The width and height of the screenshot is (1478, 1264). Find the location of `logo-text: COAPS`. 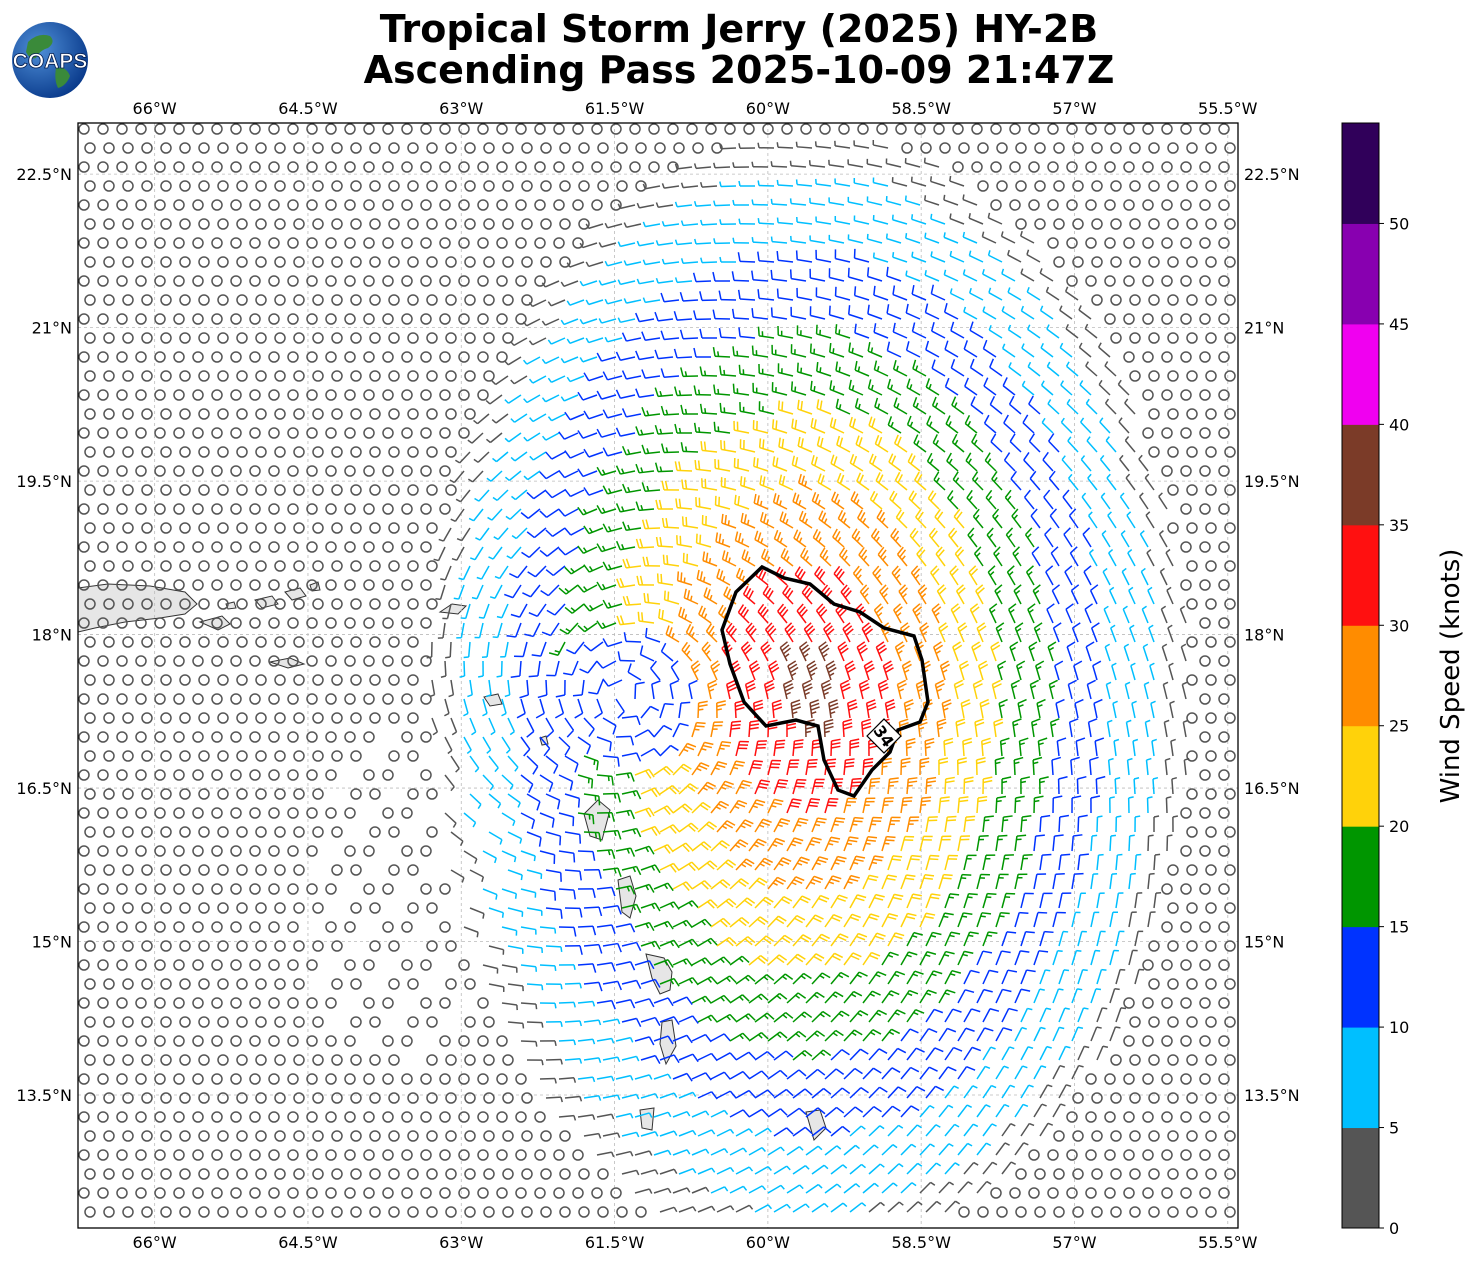

logo-text: COAPS is located at coordinates (50, 61).